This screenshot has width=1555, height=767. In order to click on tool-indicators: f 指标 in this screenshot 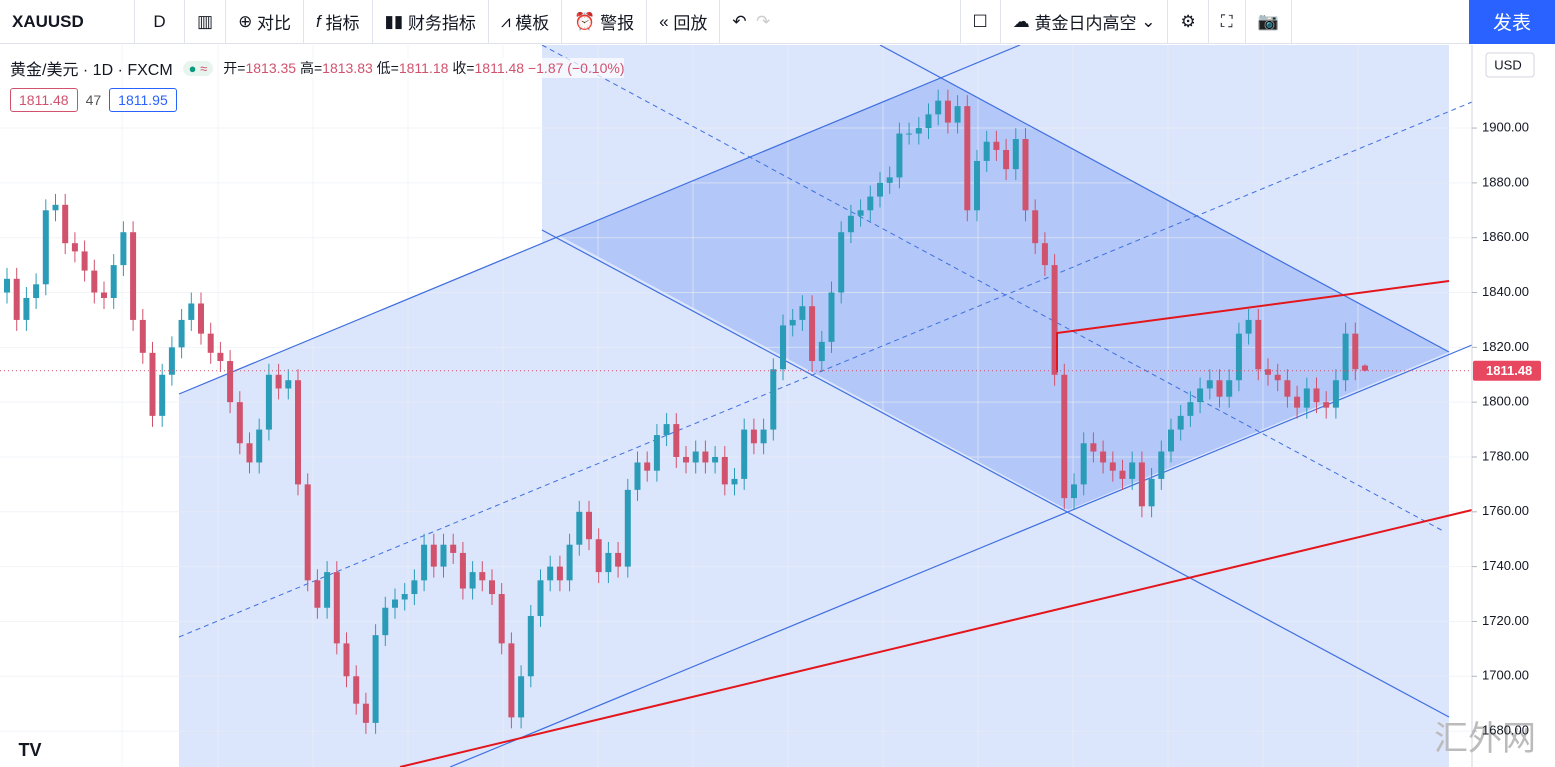, I will do `click(338, 22)`.